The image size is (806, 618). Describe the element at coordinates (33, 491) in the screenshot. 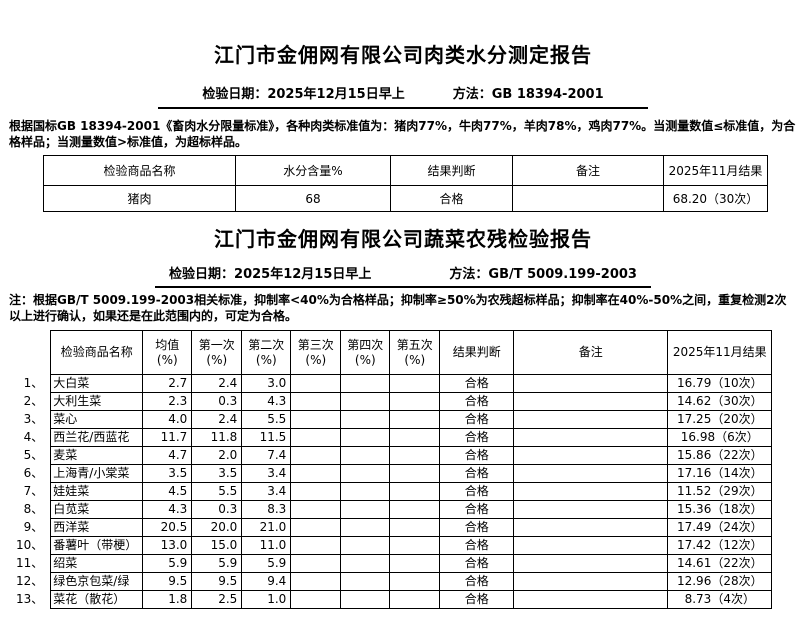

I see `row-number: 7、` at that location.